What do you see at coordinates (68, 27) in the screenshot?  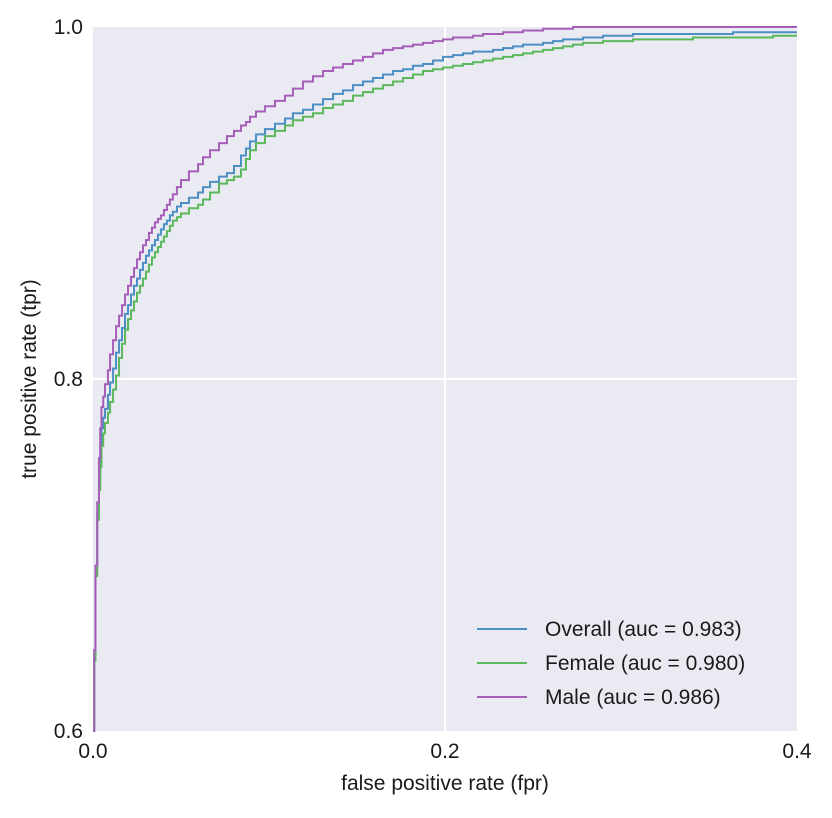 I see `y-tick-label-2: 1.0` at bounding box center [68, 27].